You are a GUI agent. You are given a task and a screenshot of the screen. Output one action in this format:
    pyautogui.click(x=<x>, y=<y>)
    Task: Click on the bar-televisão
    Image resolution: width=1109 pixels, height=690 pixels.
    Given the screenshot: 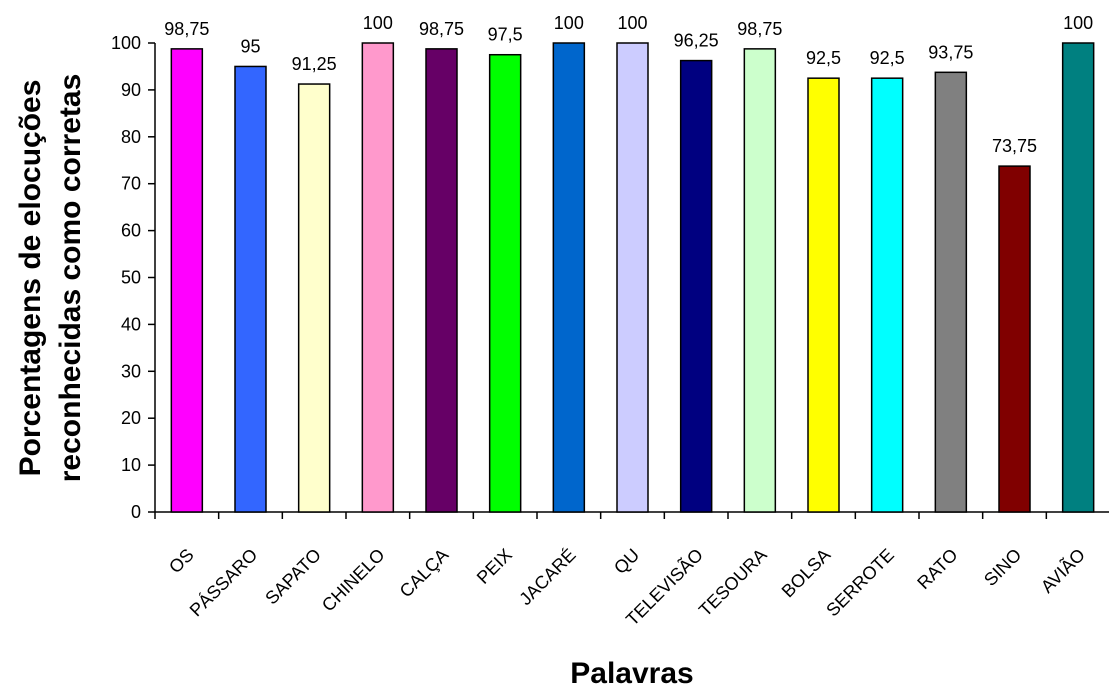 What is the action you would take?
    pyautogui.click(x=696, y=286)
    